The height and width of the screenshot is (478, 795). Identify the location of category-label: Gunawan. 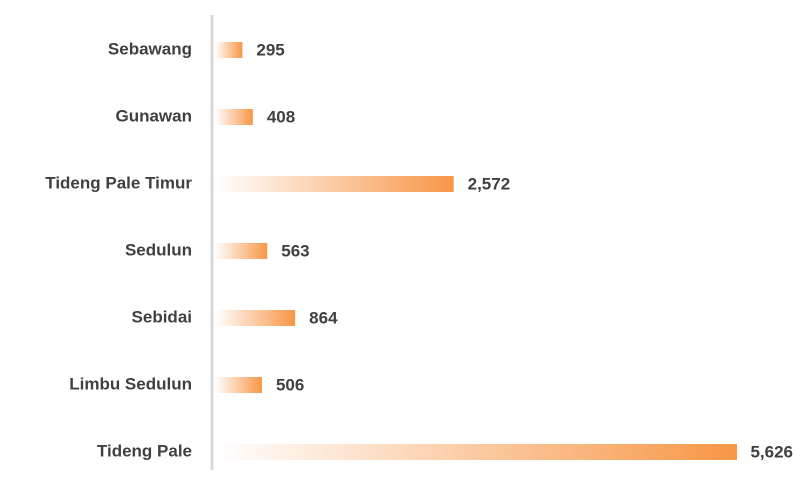
(153, 115).